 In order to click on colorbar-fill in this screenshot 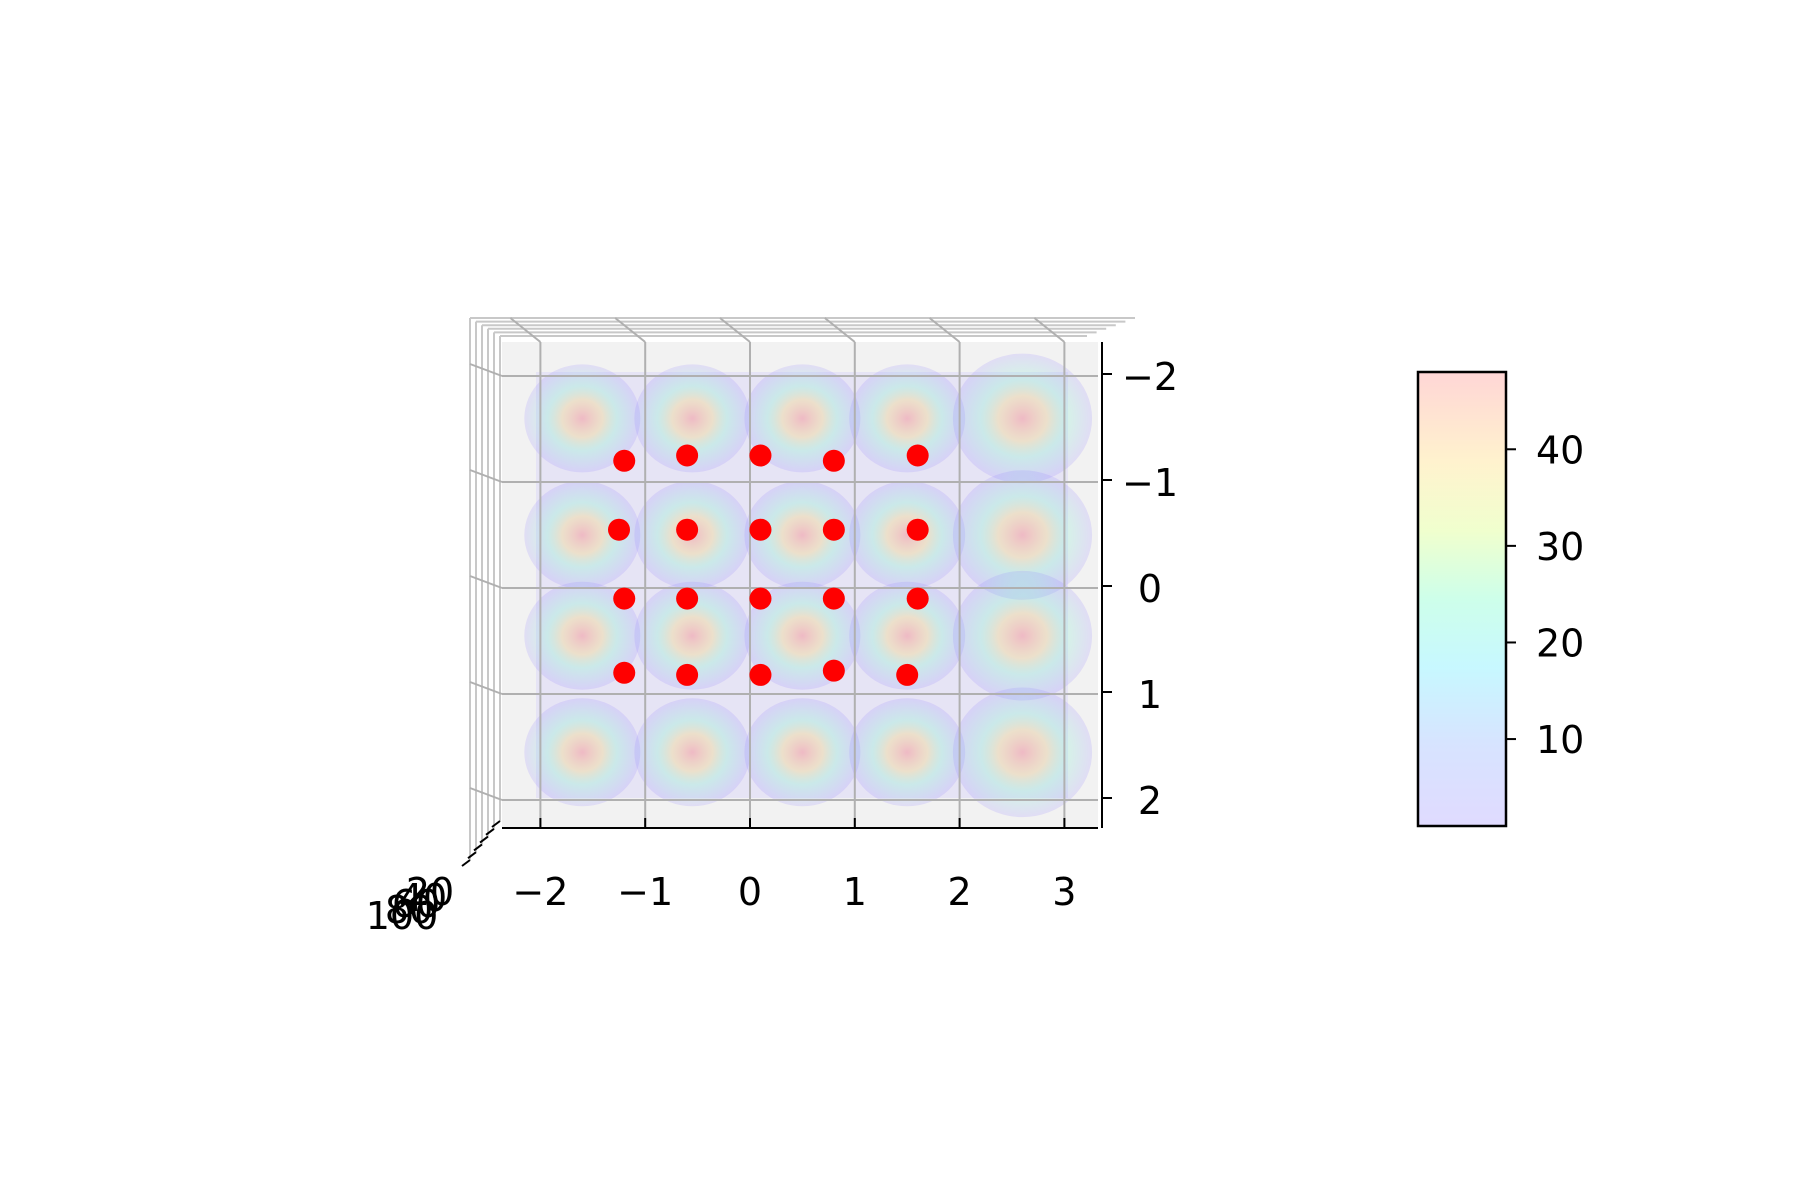, I will do `click(1462, 599)`.